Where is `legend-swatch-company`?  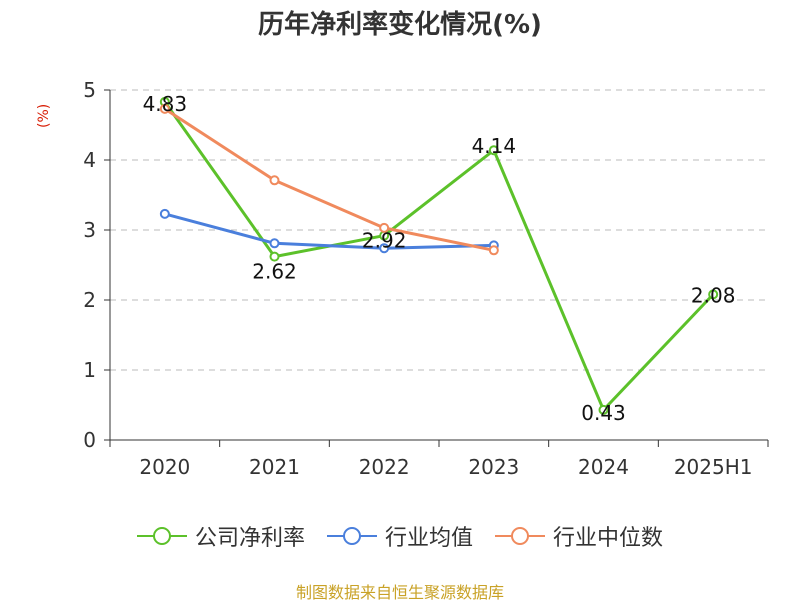
legend-swatch-company is located at coordinates (161, 536).